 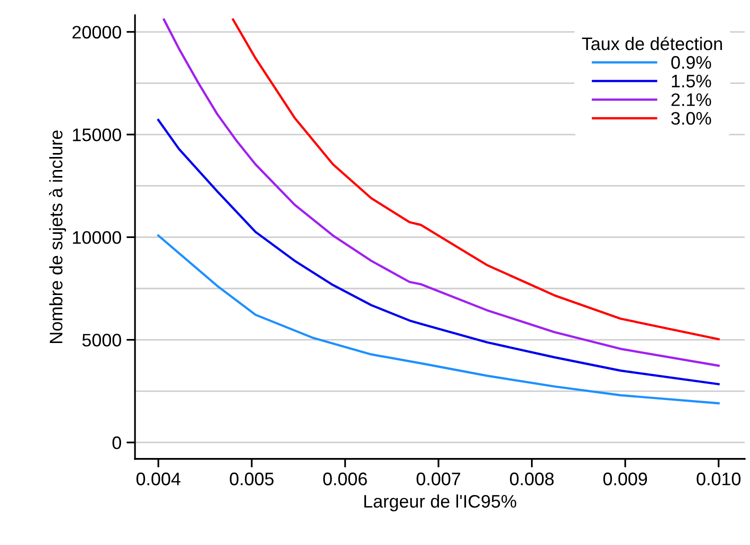 What do you see at coordinates (691, 118) in the screenshot?
I see `legend-label: 3.0%` at bounding box center [691, 118].